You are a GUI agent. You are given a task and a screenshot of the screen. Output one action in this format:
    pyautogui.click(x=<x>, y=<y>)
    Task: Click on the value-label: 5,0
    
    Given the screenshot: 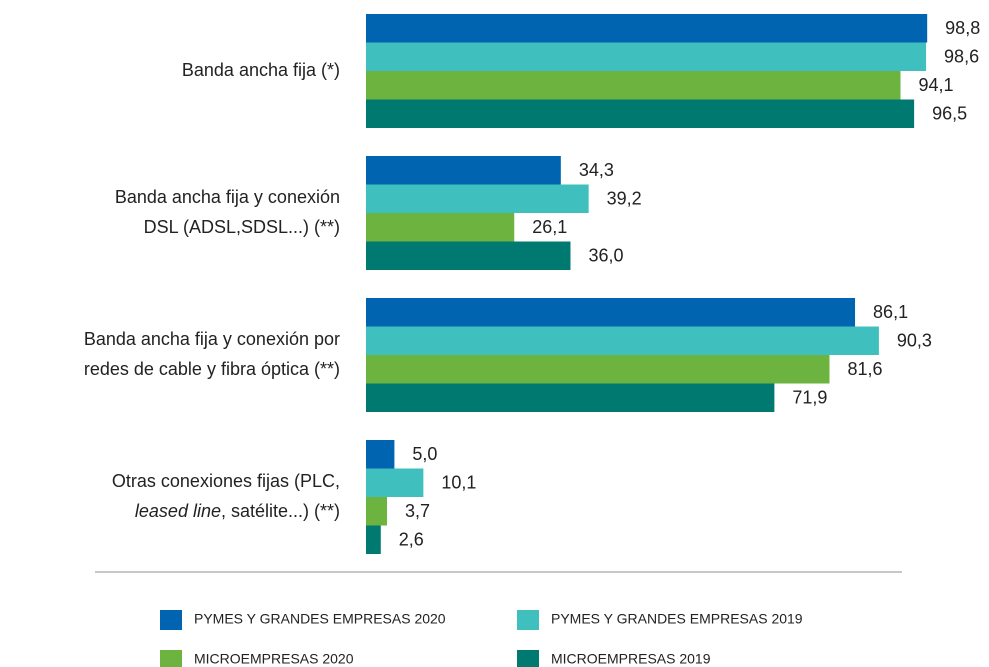 What is the action you would take?
    pyautogui.click(x=424, y=454)
    